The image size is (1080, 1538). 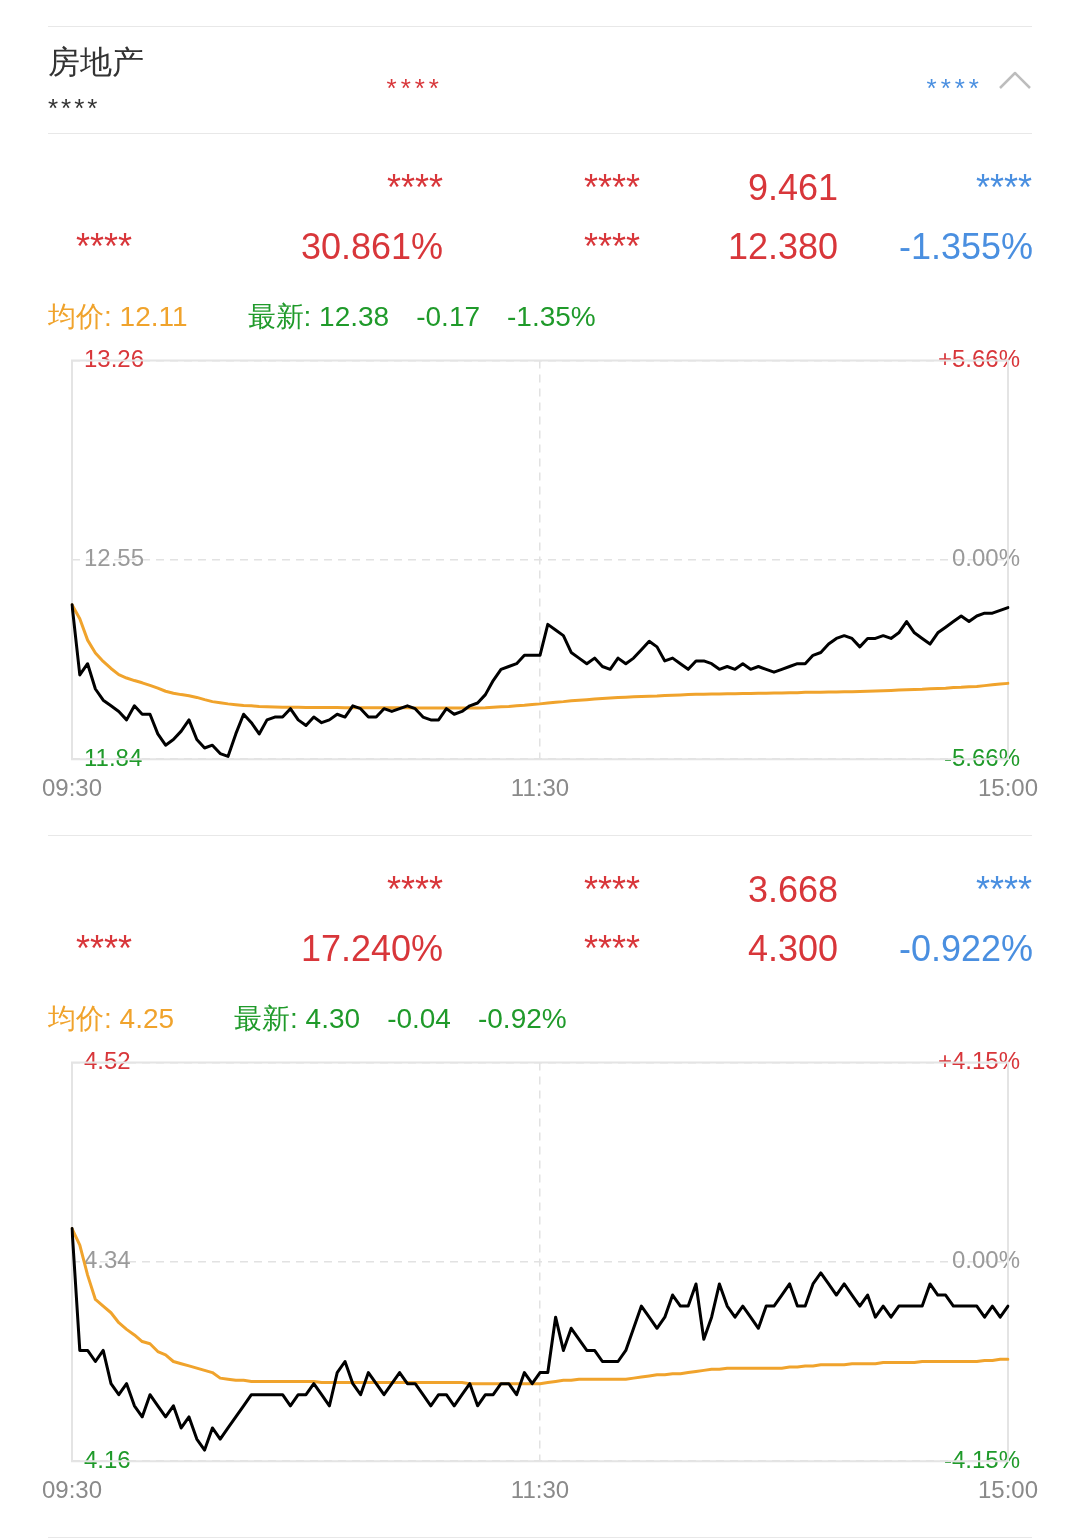 What do you see at coordinates (371, 247) in the screenshot?
I see `text: 30.861%` at bounding box center [371, 247].